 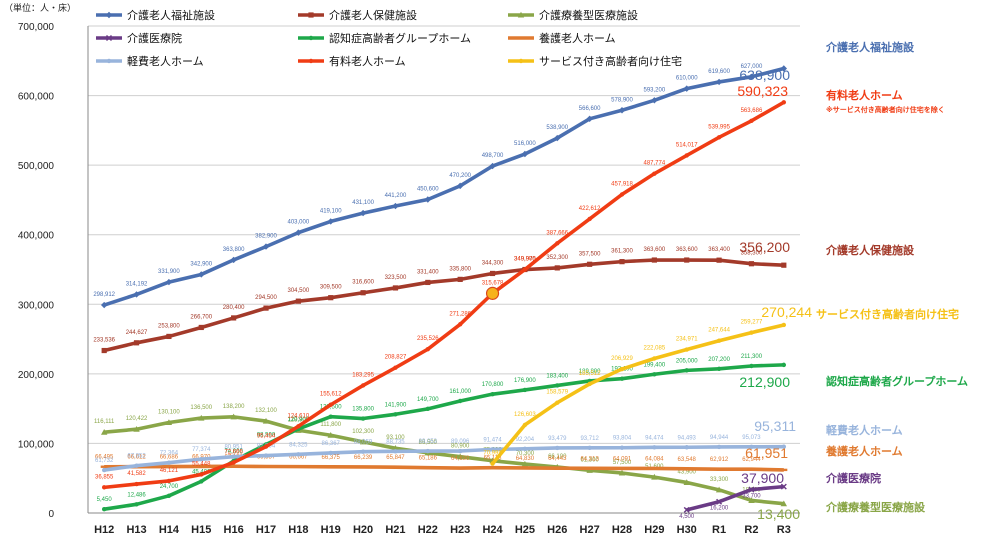 I want to click on data-label: 66,495, so click(x=104, y=458).